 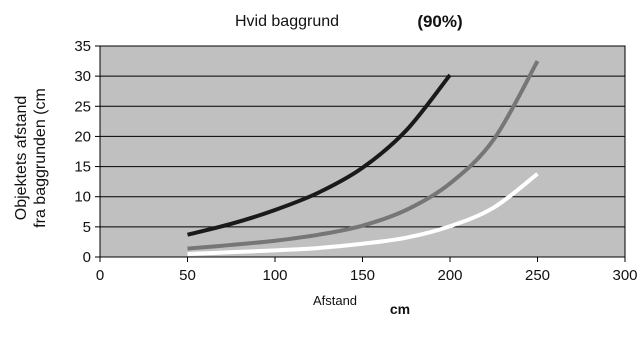 What do you see at coordinates (82, 167) in the screenshot?
I see `y-tick-label: 15` at bounding box center [82, 167].